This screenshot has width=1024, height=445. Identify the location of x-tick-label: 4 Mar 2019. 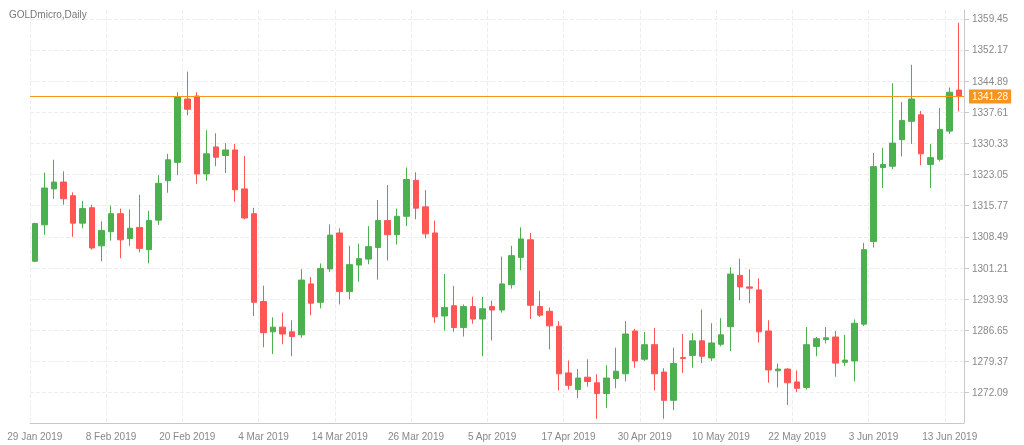
(264, 436).